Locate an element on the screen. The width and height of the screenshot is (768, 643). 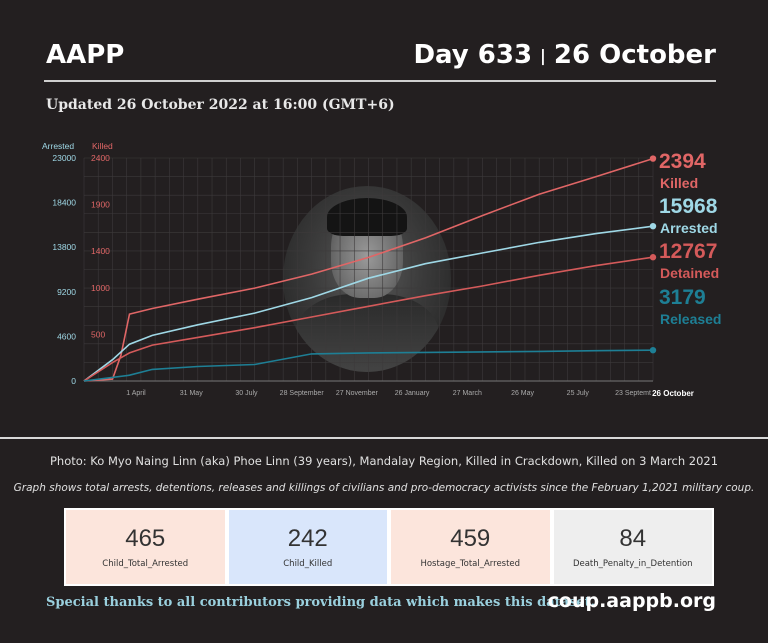
y-tick-killed: 1400 is located at coordinates (100, 251).